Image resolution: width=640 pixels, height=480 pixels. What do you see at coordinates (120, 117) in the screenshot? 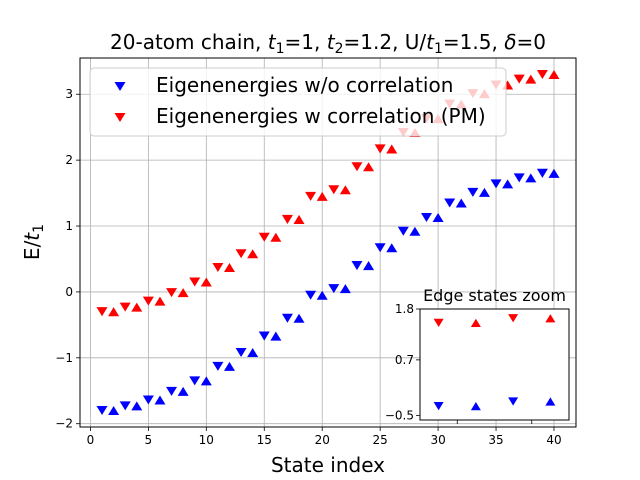
I see `legend-marker-red` at bounding box center [120, 117].